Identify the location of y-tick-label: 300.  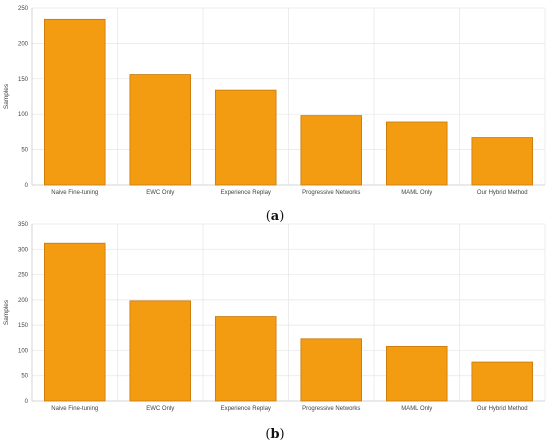
(23, 250).